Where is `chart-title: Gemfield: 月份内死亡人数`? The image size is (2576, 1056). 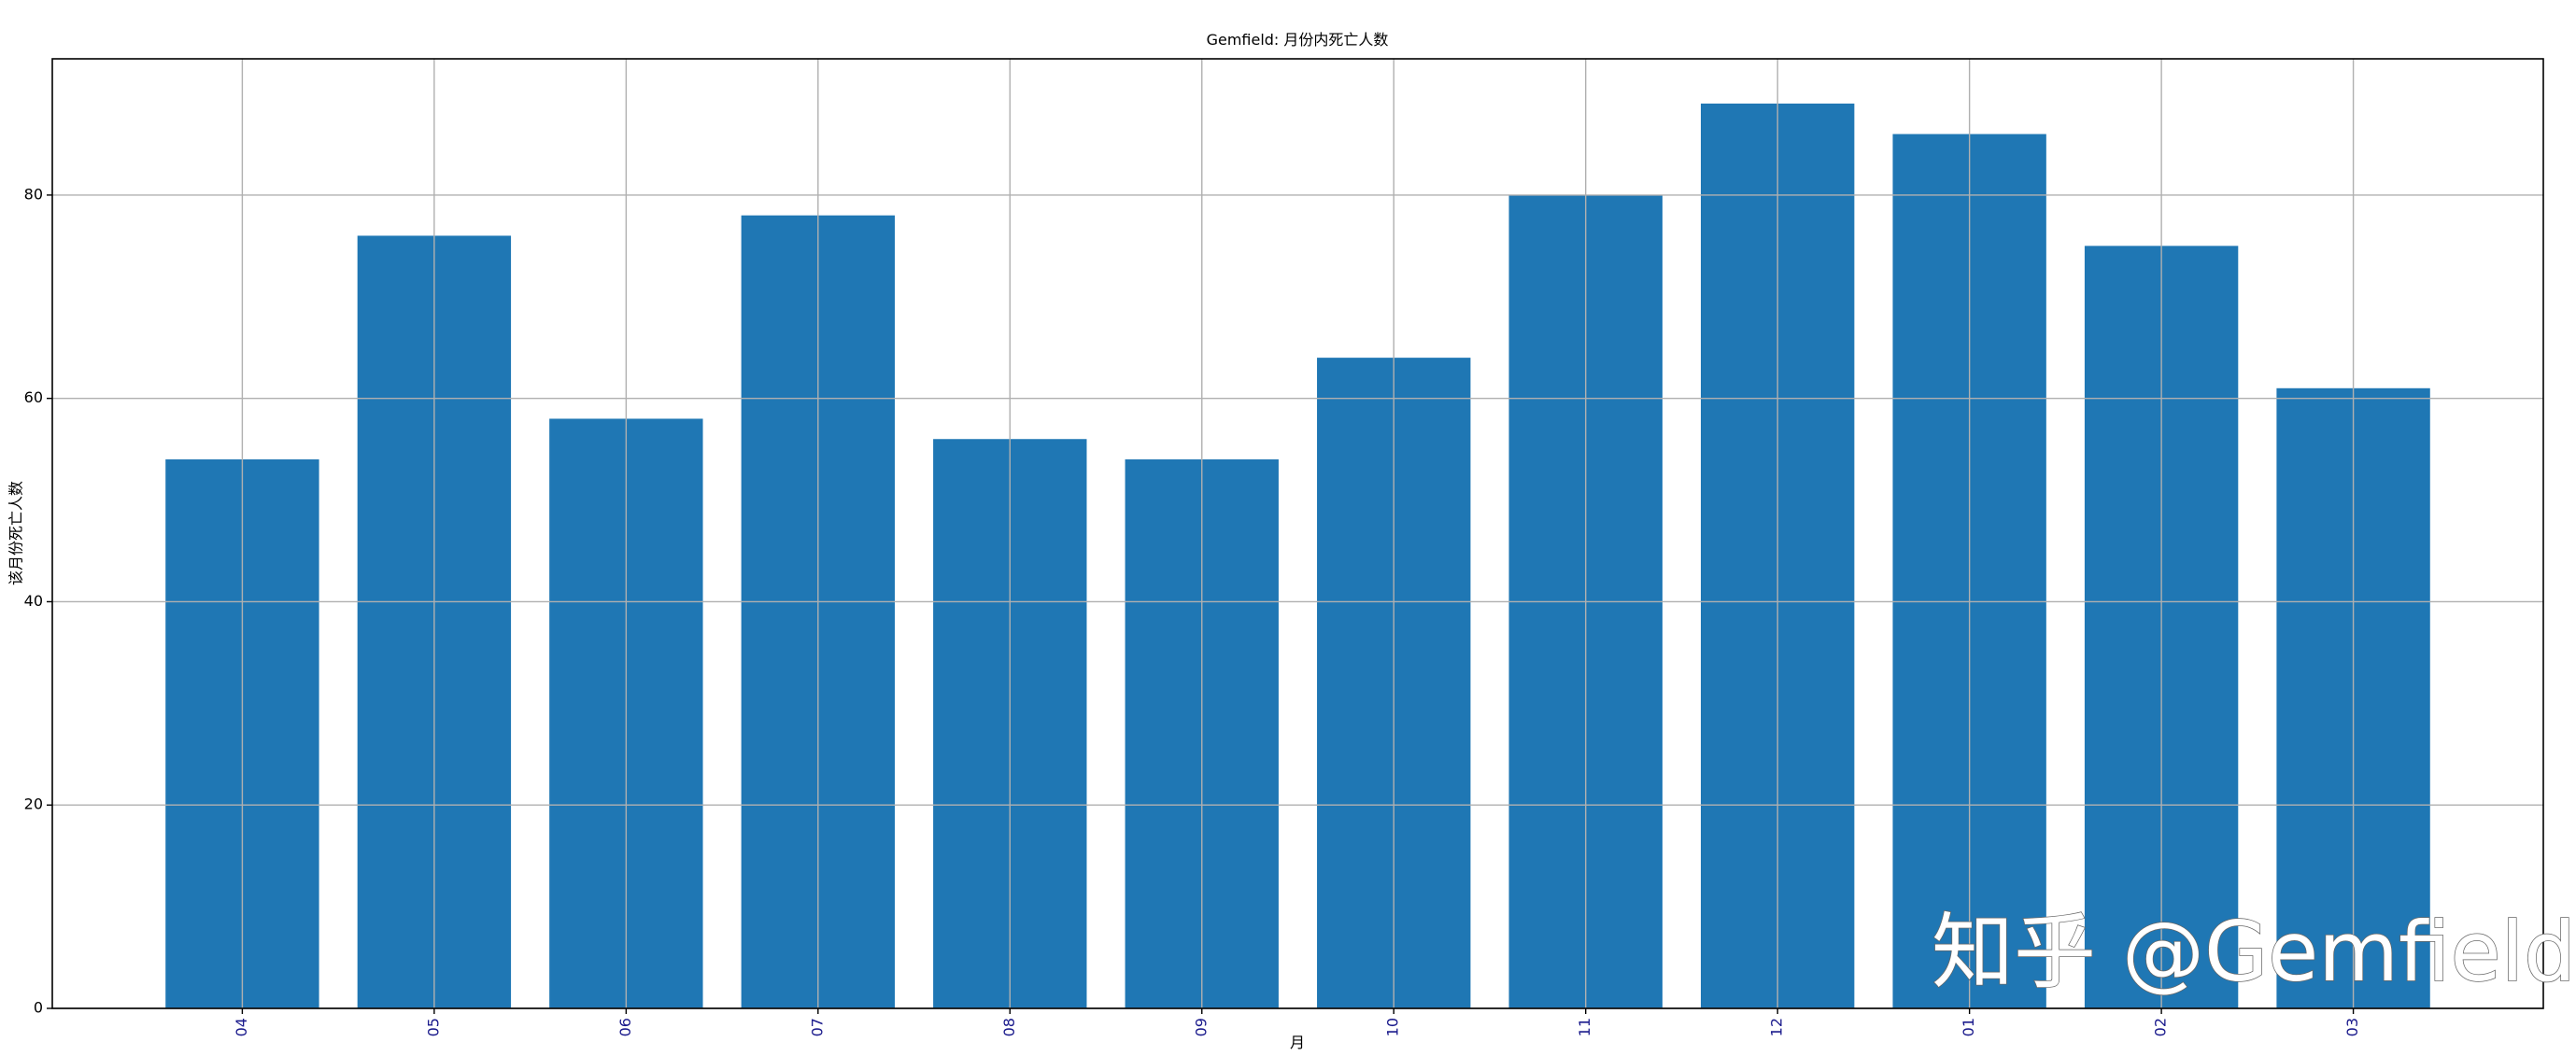 chart-title: Gemfield: 月份内死亡人数 is located at coordinates (1298, 40).